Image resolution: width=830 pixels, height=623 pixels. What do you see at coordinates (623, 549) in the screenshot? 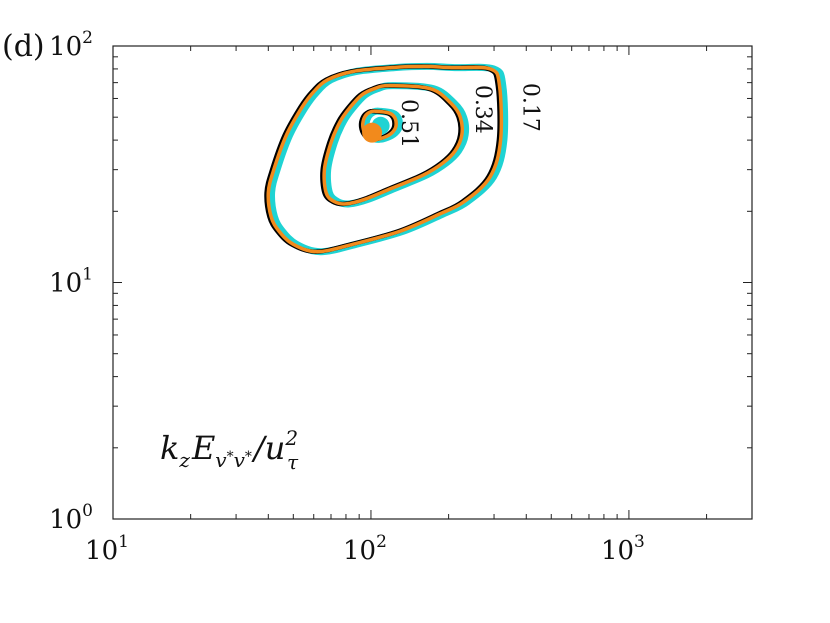
I see `x-tick-label: 10³` at bounding box center [623, 549].